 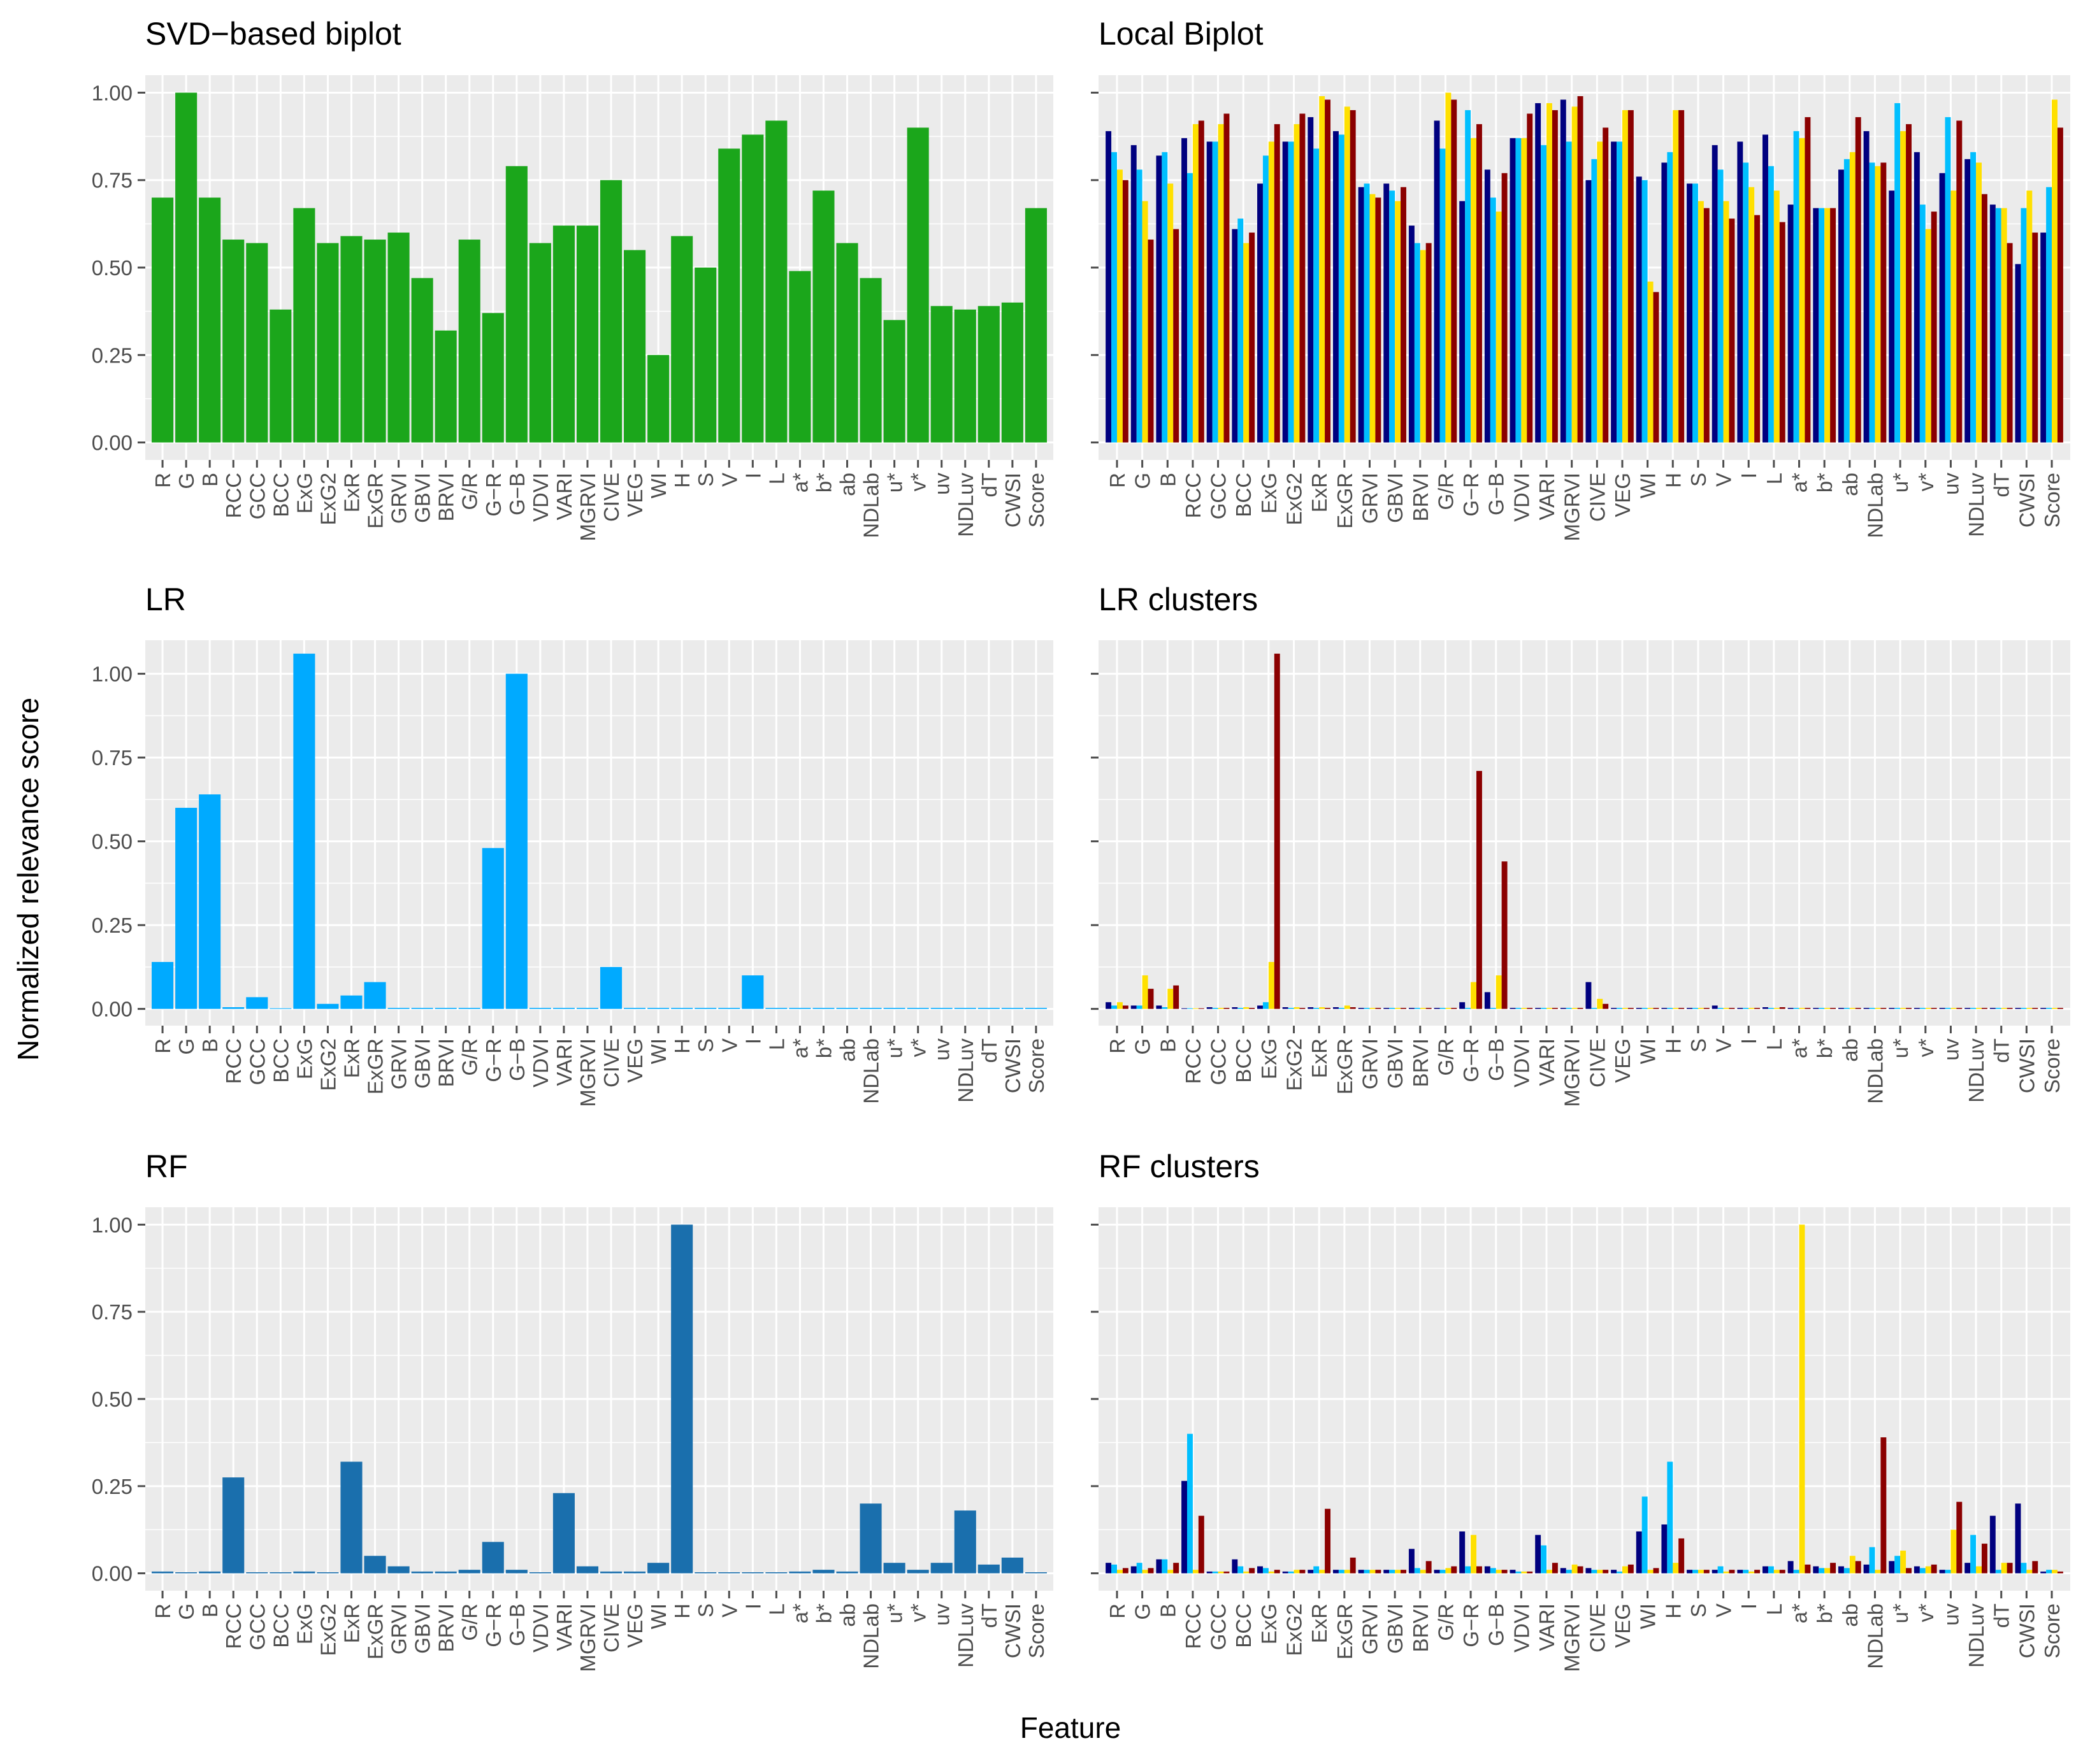 I want to click on grid, so click(x=599, y=1399).